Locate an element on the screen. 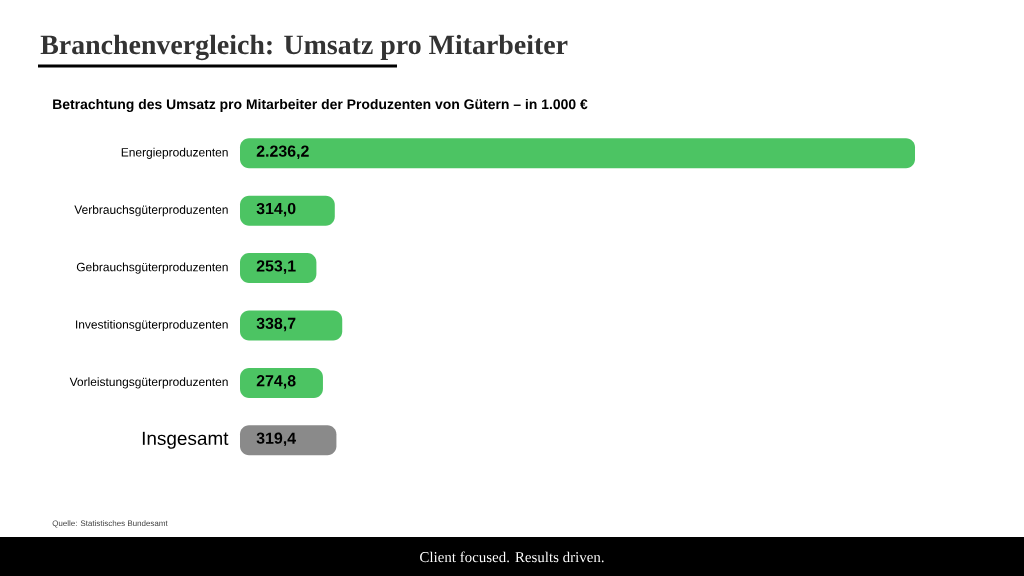 The image size is (1024, 576). data-label: 319,4 is located at coordinates (276, 439).